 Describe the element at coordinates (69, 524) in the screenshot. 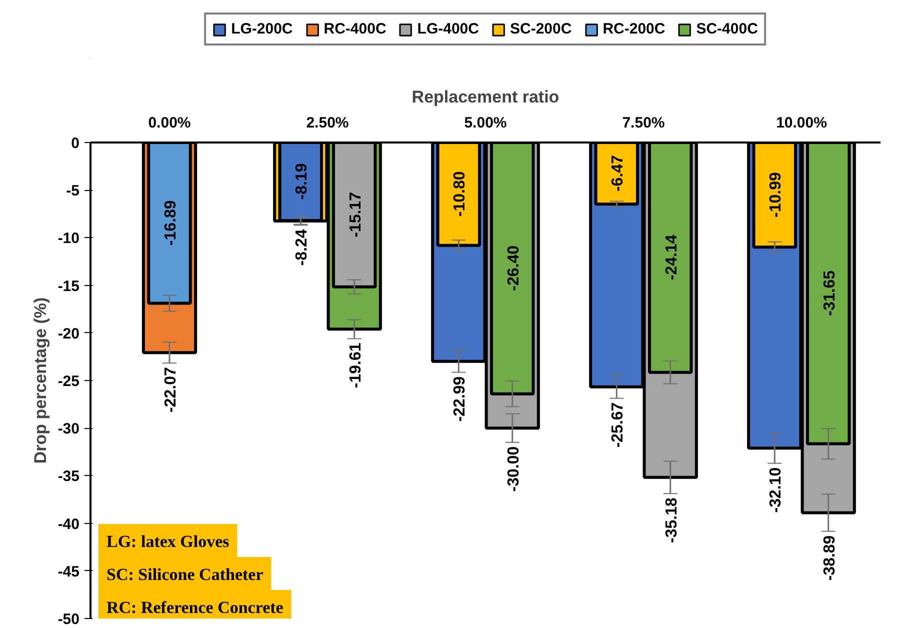

I see `y-tick-label: -40` at that location.